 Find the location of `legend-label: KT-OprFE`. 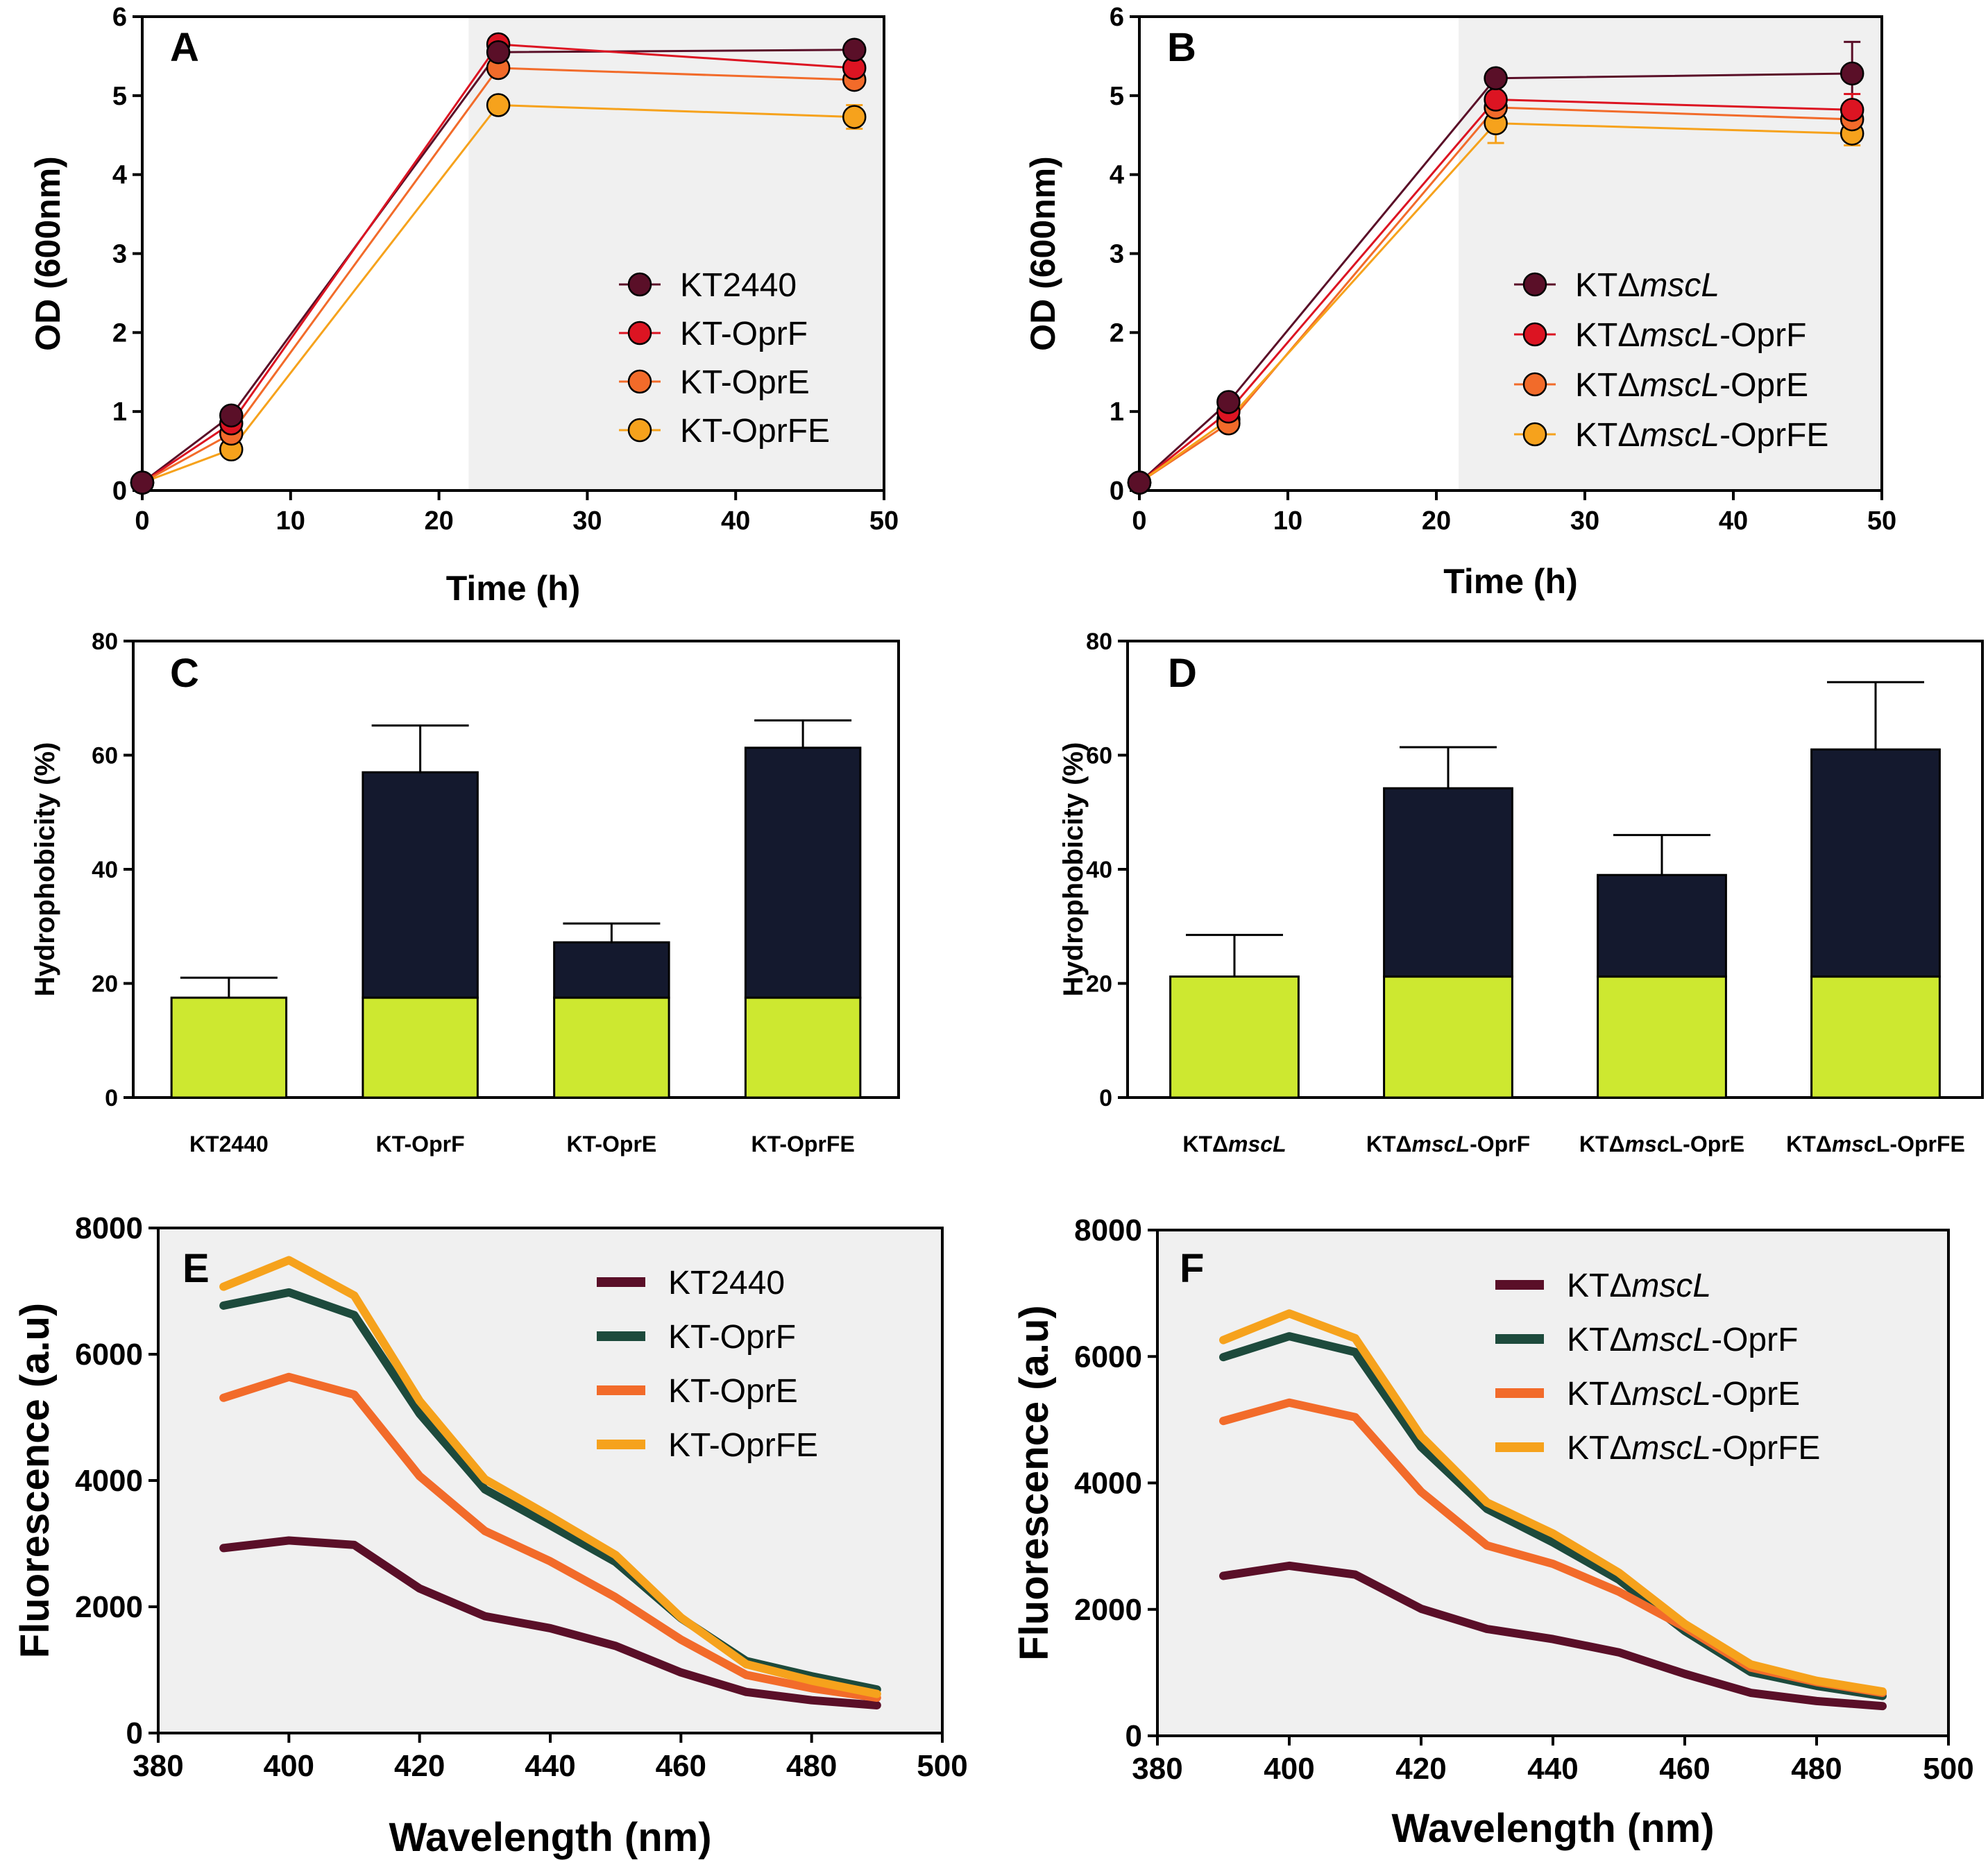

legend-label: KT-OprFE is located at coordinates (743, 1445).